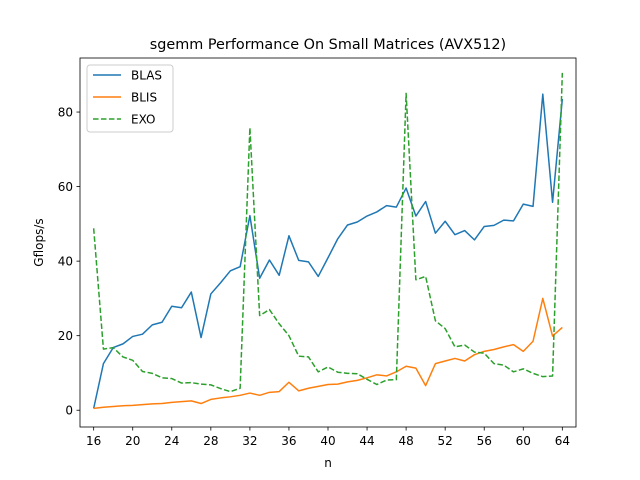 This screenshot has height=480, width=640. I want to click on x-axis-label: n, so click(328, 463).